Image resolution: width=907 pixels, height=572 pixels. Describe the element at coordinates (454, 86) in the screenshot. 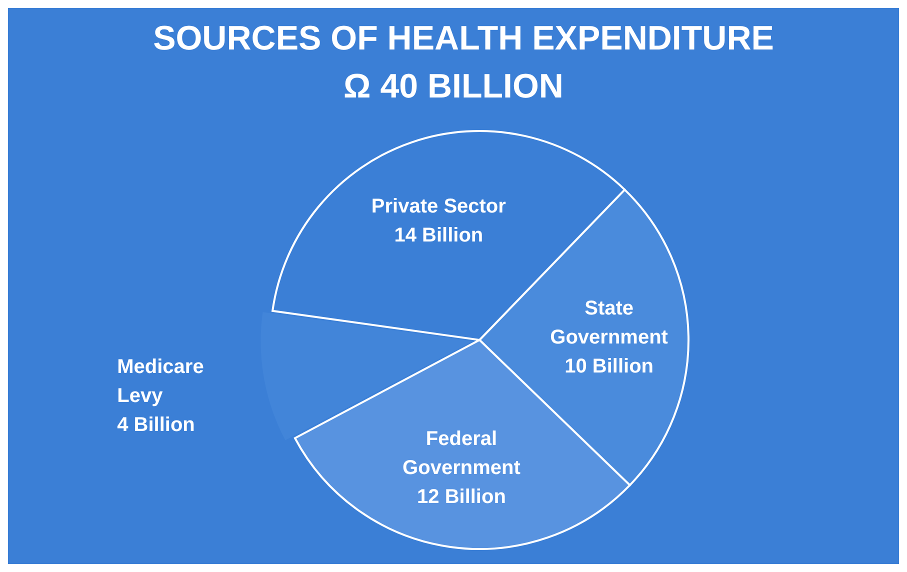

I see `chart-subtitle: Ω 40 BILLION` at that location.